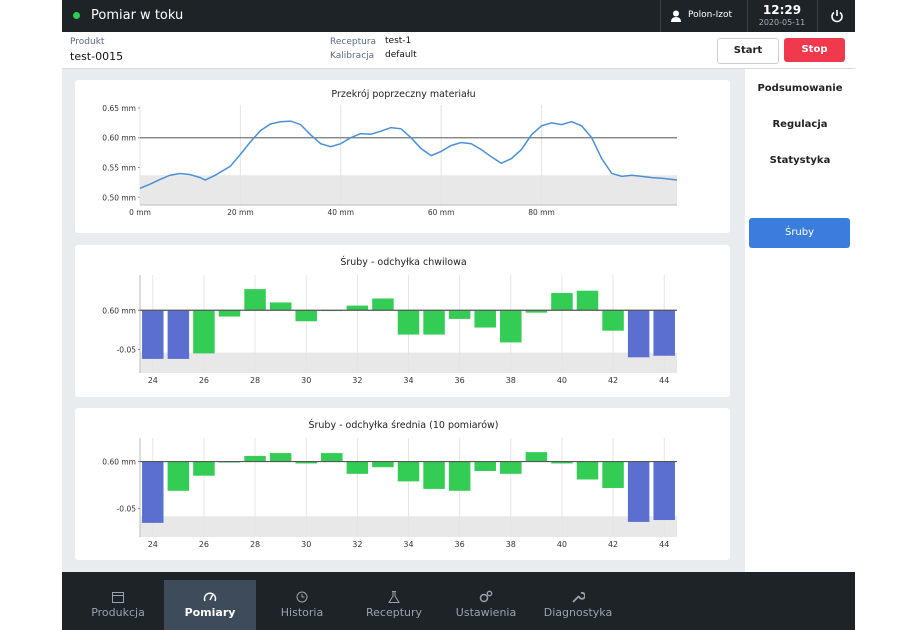 Image resolution: width=900 pixels, height=630 pixels. What do you see at coordinates (119, 108) in the screenshot?
I see `y-tick-label: 0.65 mm` at bounding box center [119, 108].